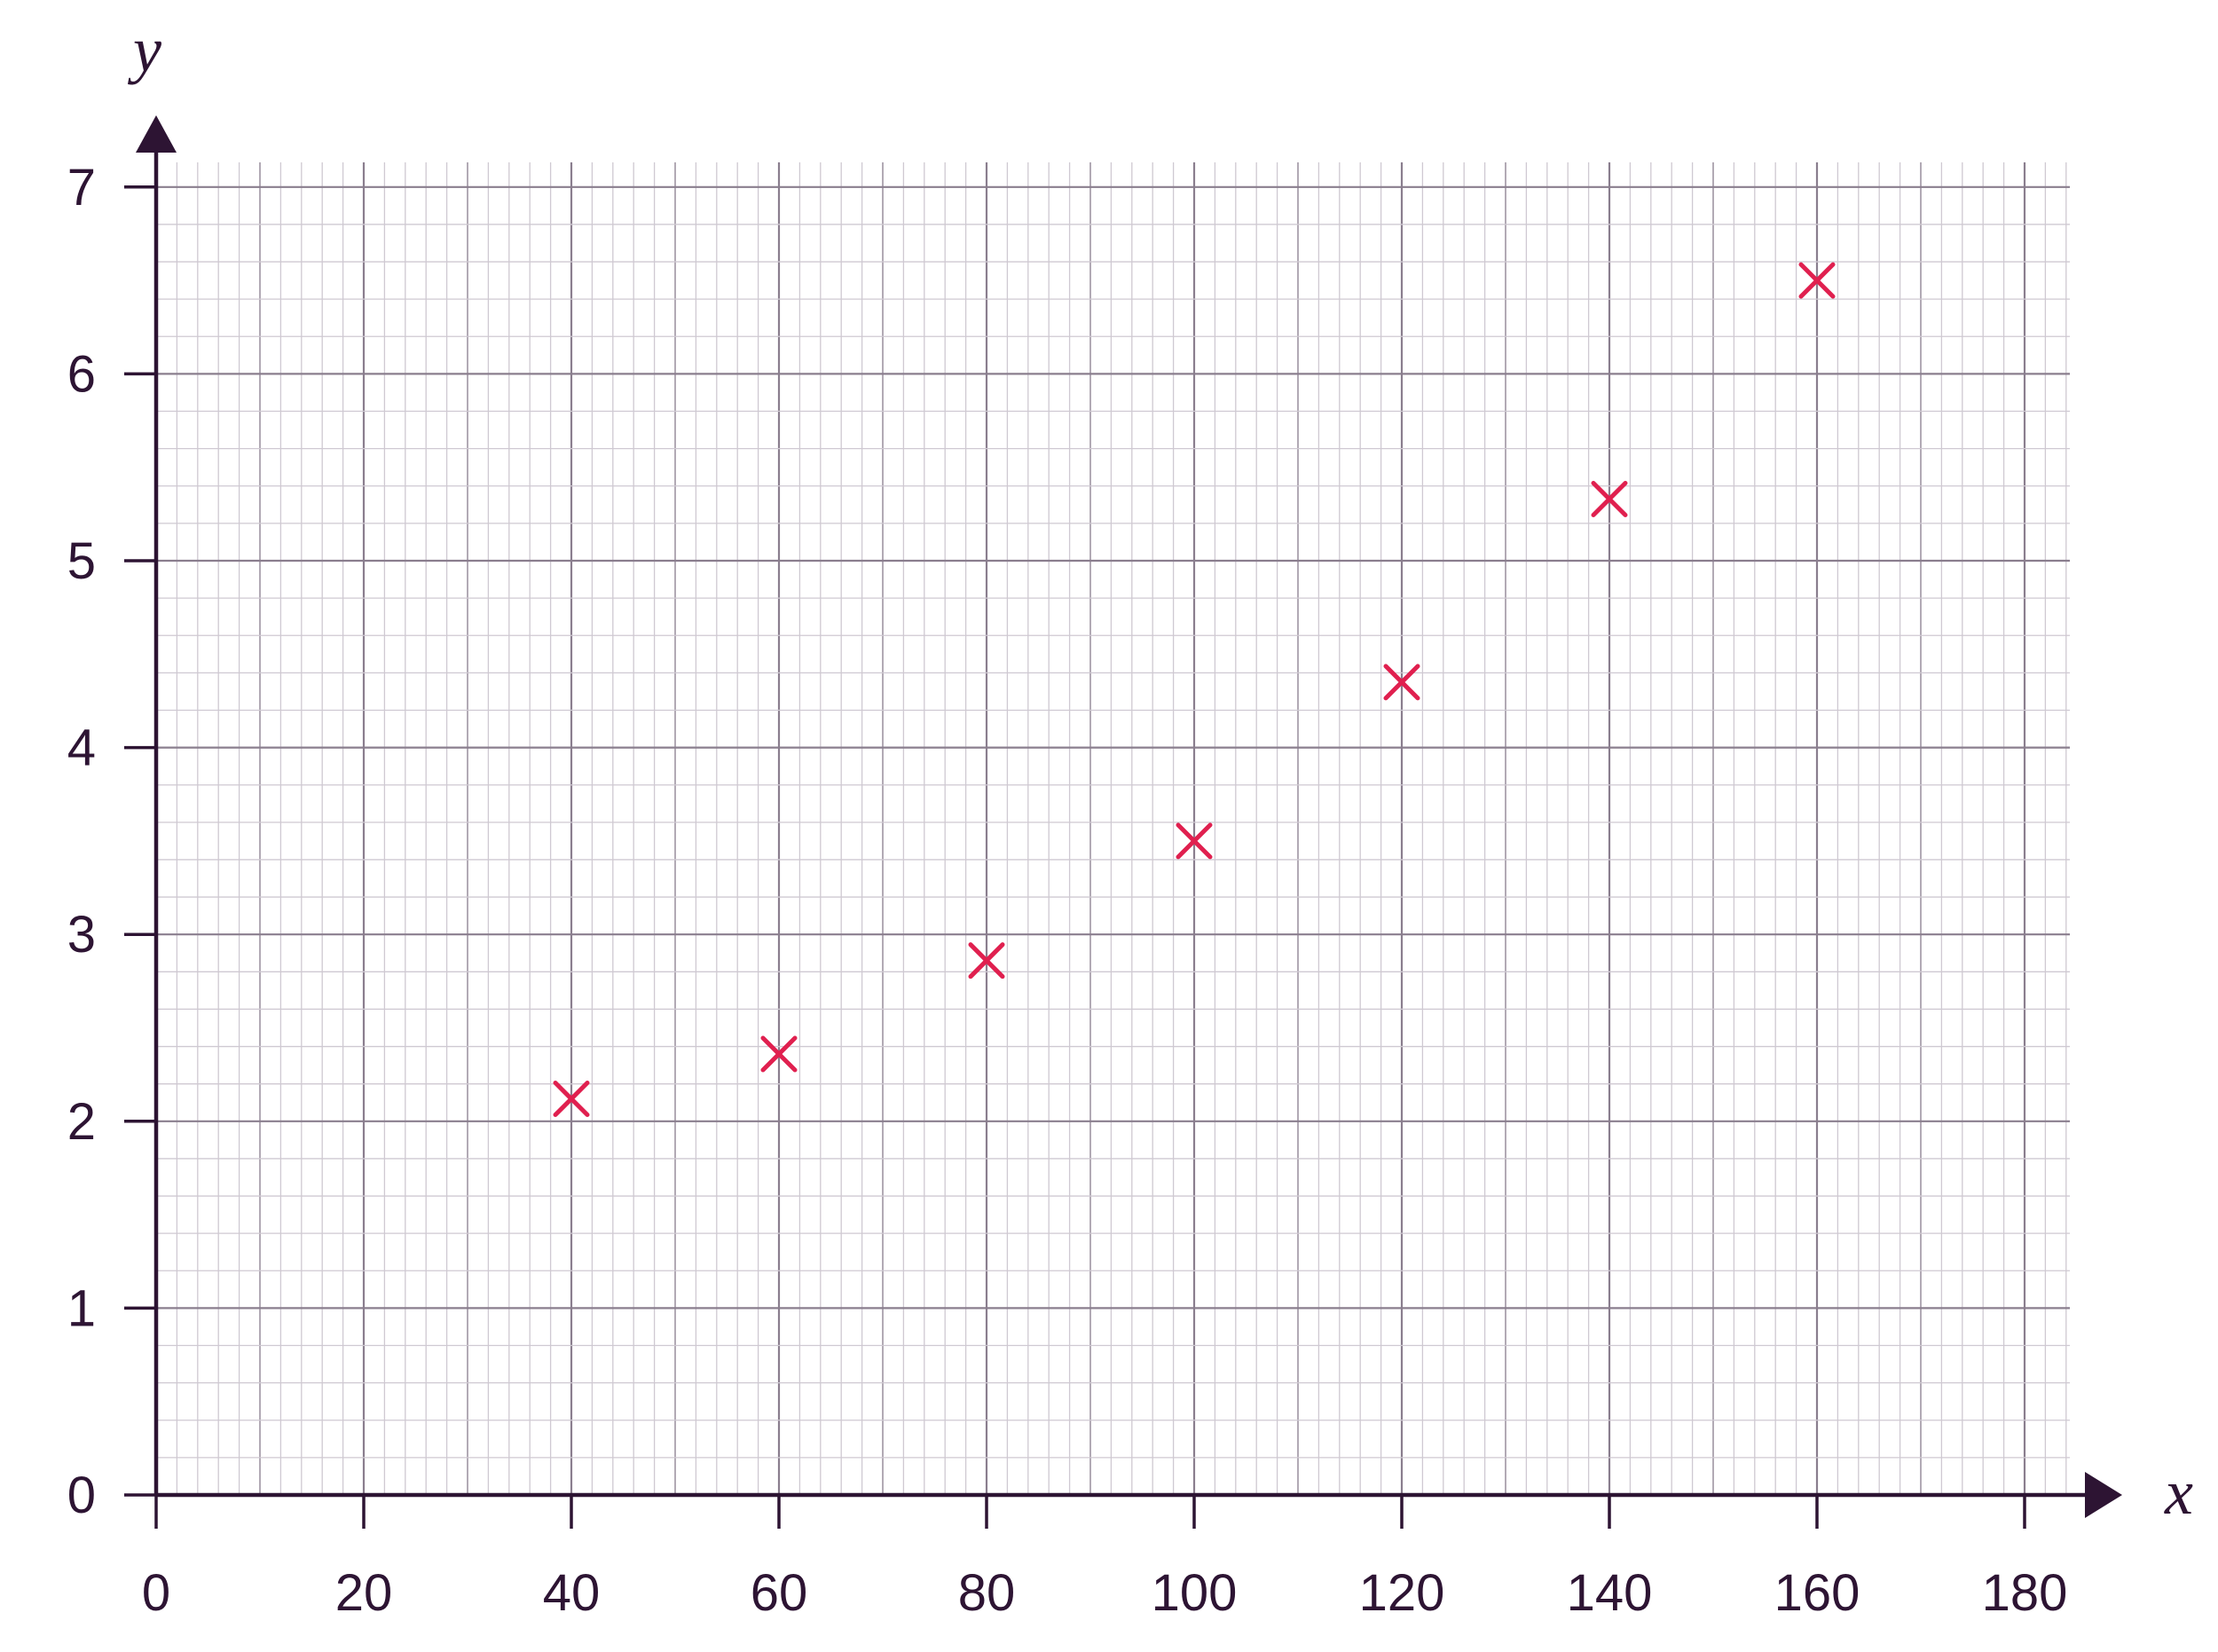 The image size is (2218, 1652). What do you see at coordinates (156, 134) in the screenshot?
I see `y-axis-arrow-icon` at bounding box center [156, 134].